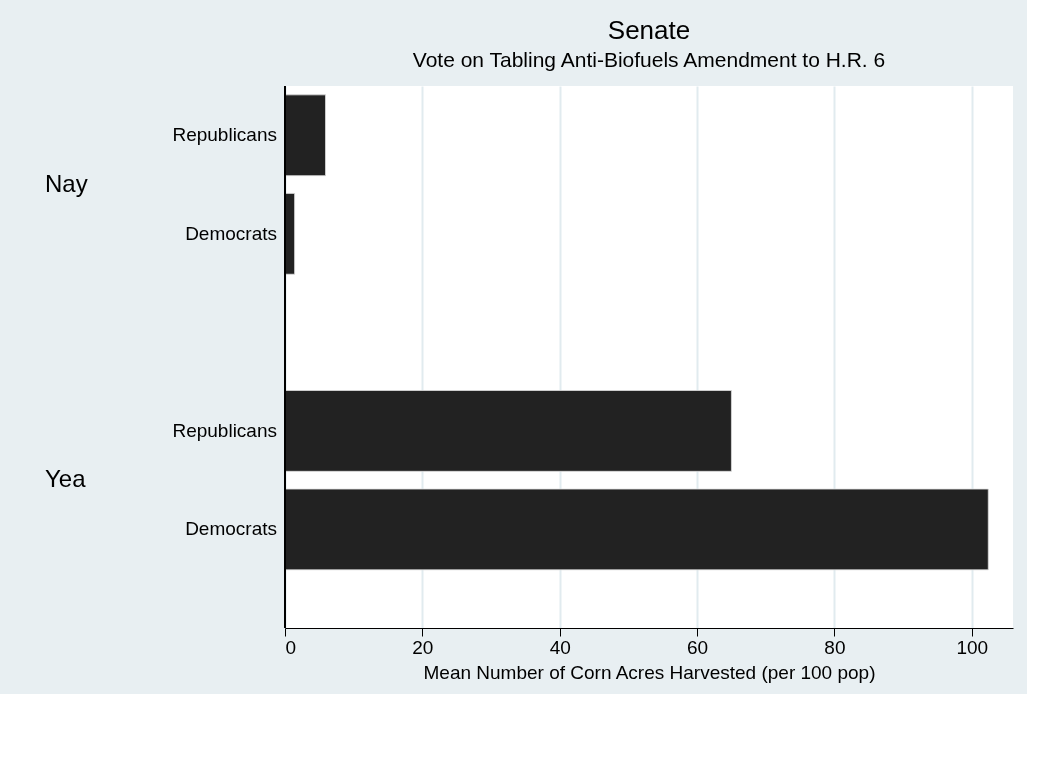  What do you see at coordinates (649, 60) in the screenshot?
I see `chart-subtitle: Vote on Tabling Anti-Biofuels Amendment to H.R. 6` at bounding box center [649, 60].